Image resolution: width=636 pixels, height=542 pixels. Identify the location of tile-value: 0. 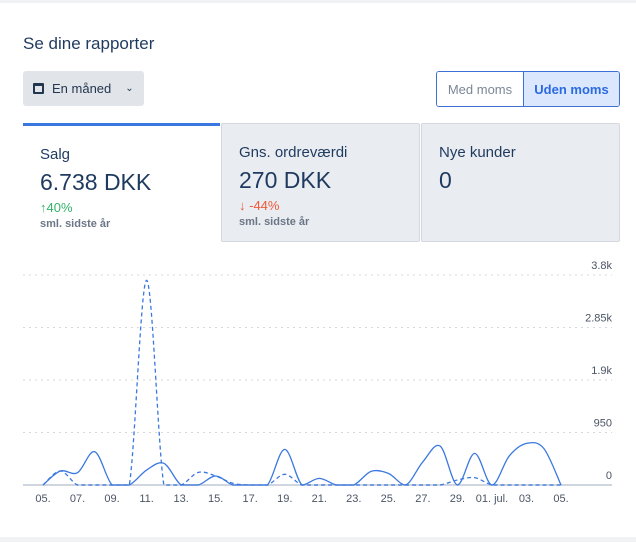
(445, 180).